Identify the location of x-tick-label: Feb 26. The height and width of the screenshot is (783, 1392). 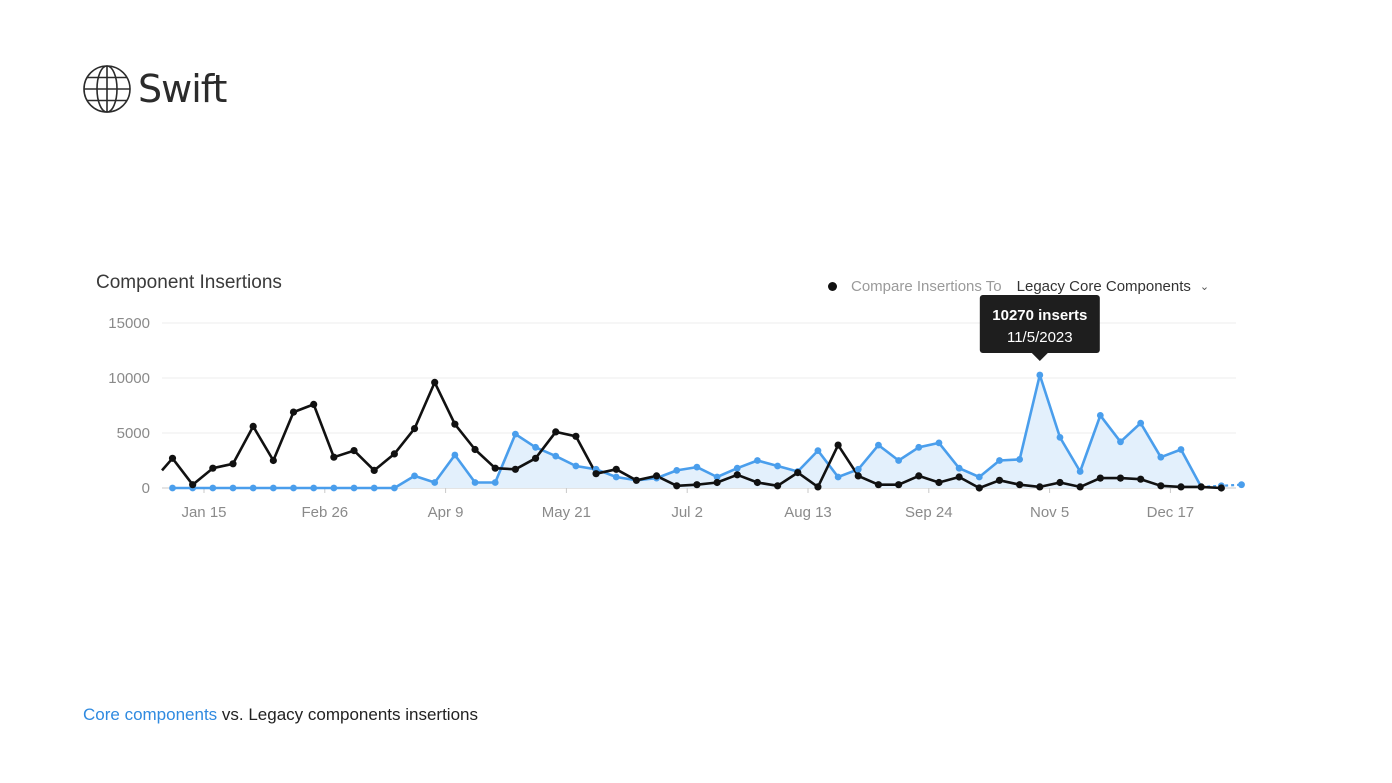
(324, 512).